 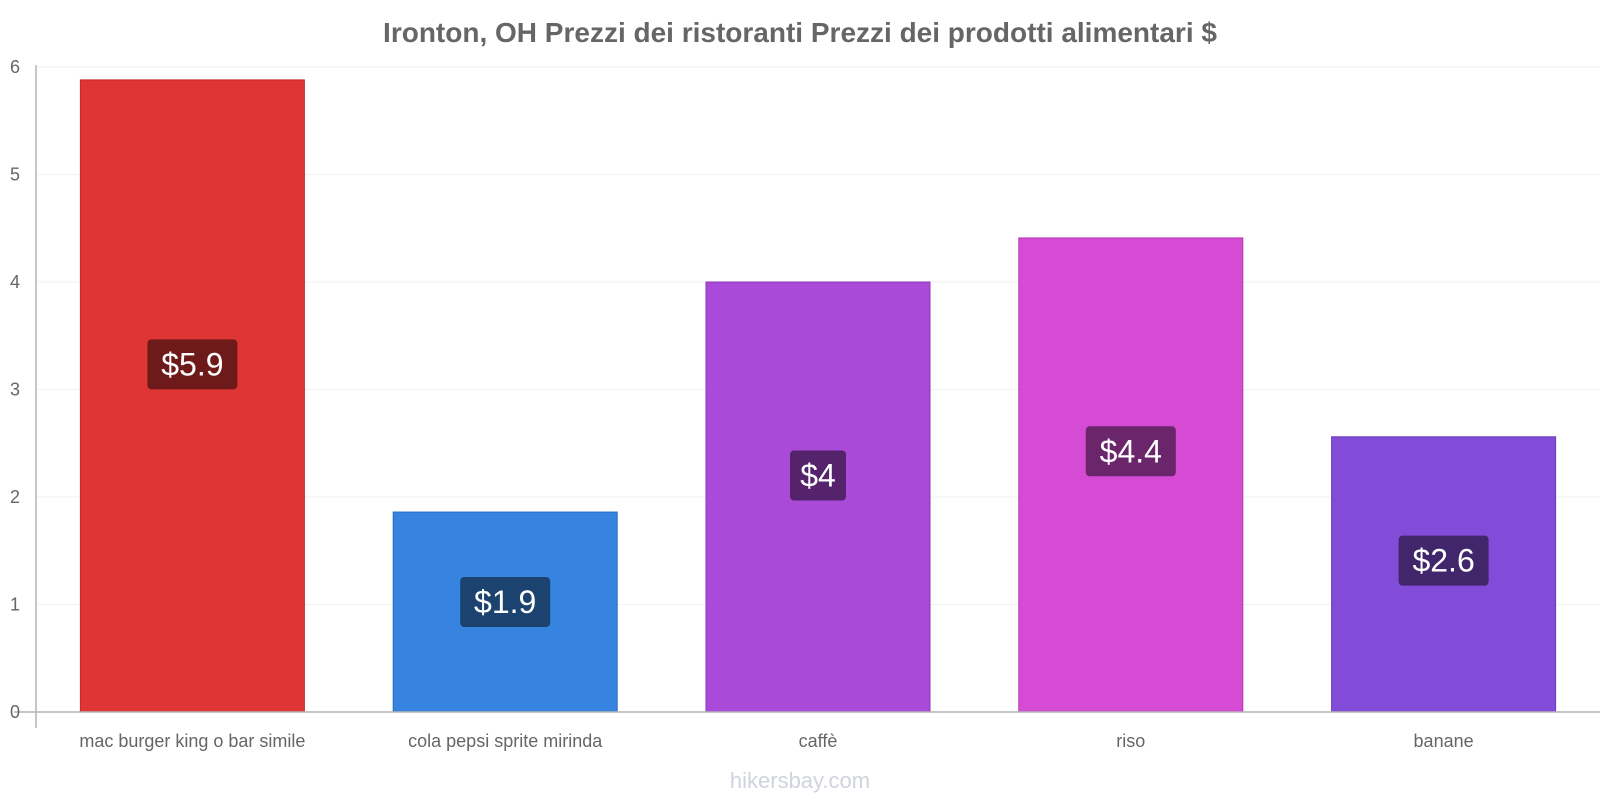 What do you see at coordinates (15, 67) in the screenshot?
I see `y-tick-label: 6` at bounding box center [15, 67].